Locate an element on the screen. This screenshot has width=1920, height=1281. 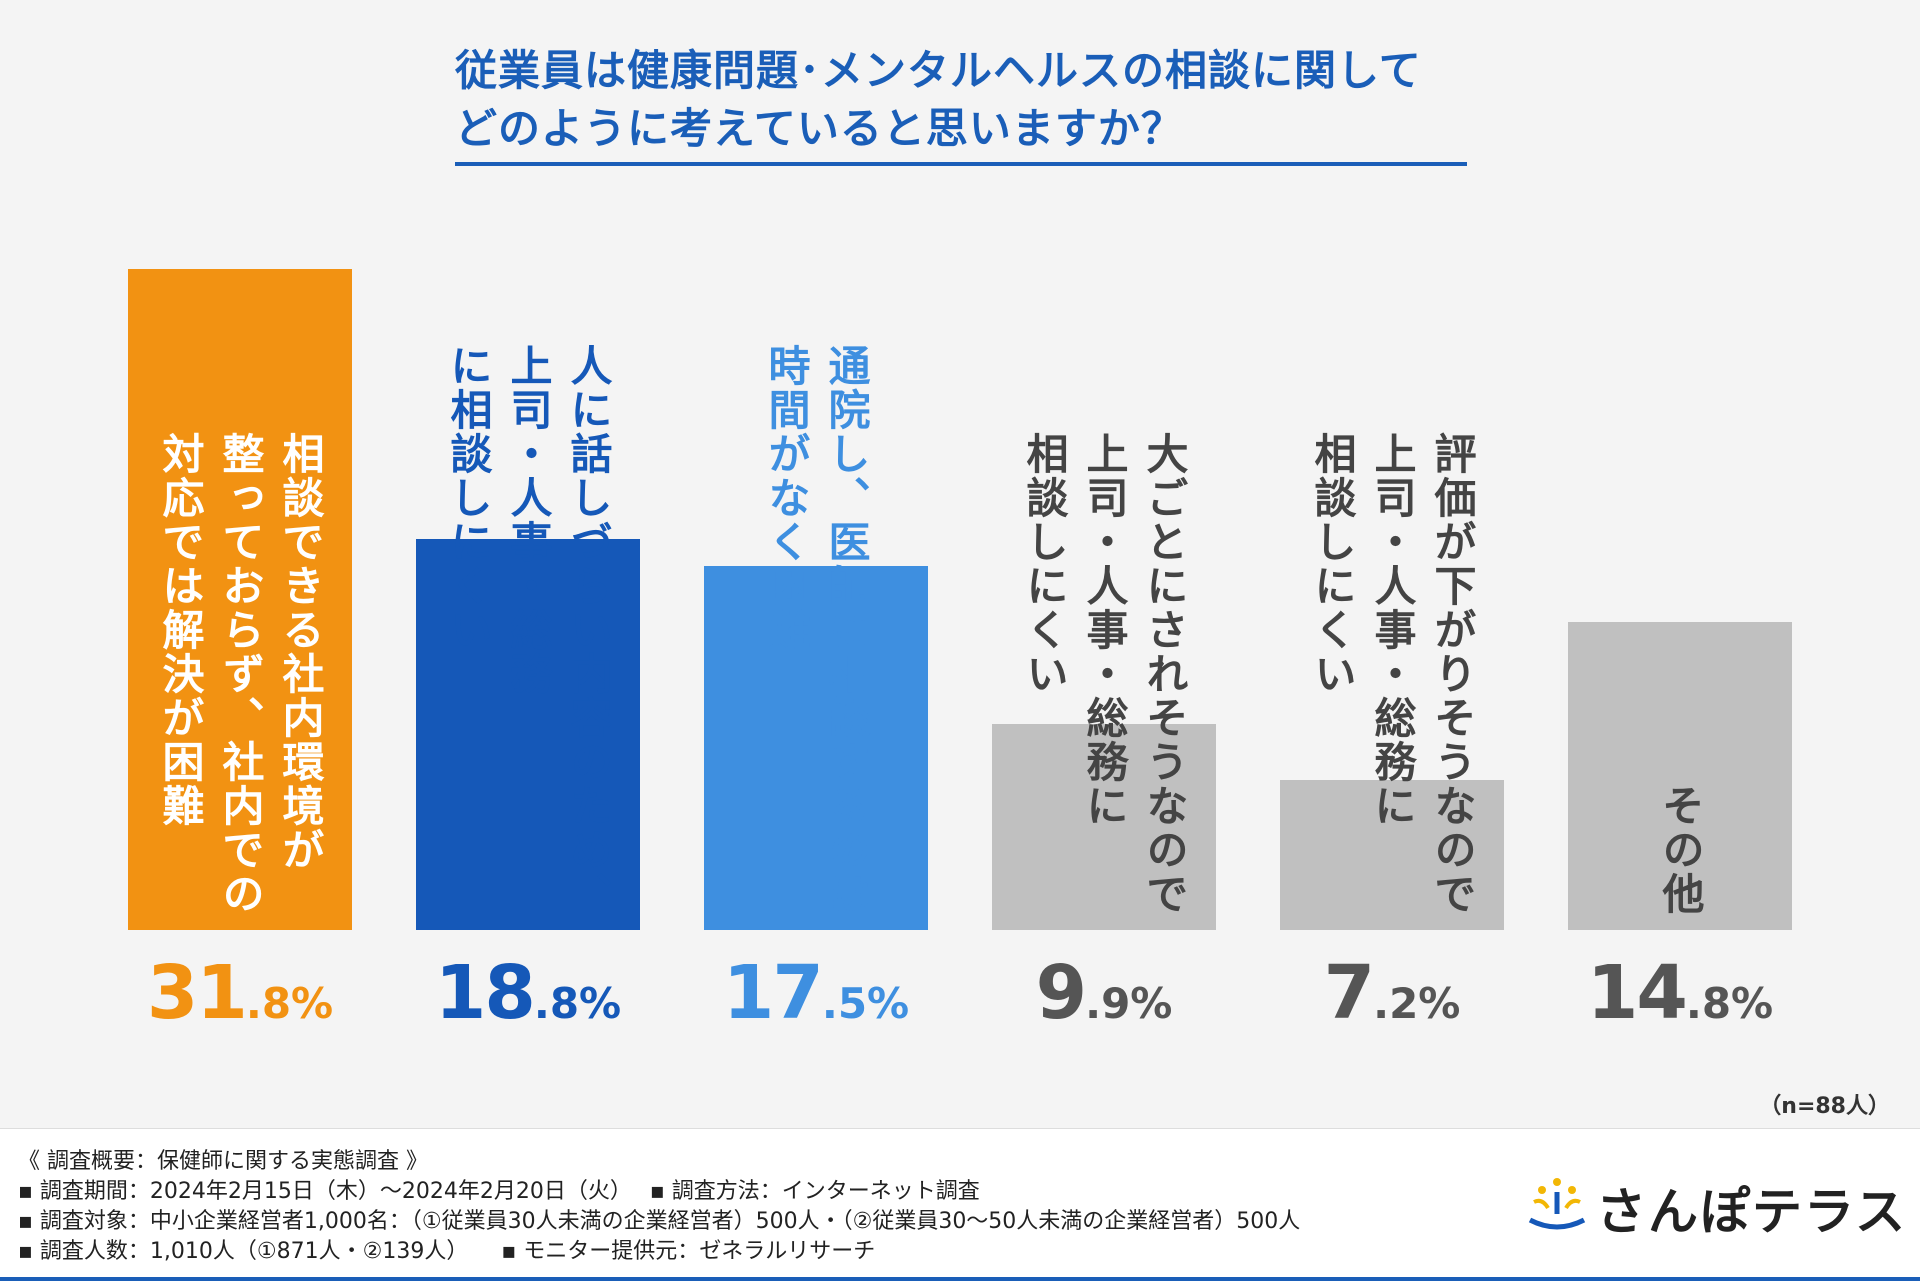
value-label-5: 7.2% is located at coordinates (1392, 993).